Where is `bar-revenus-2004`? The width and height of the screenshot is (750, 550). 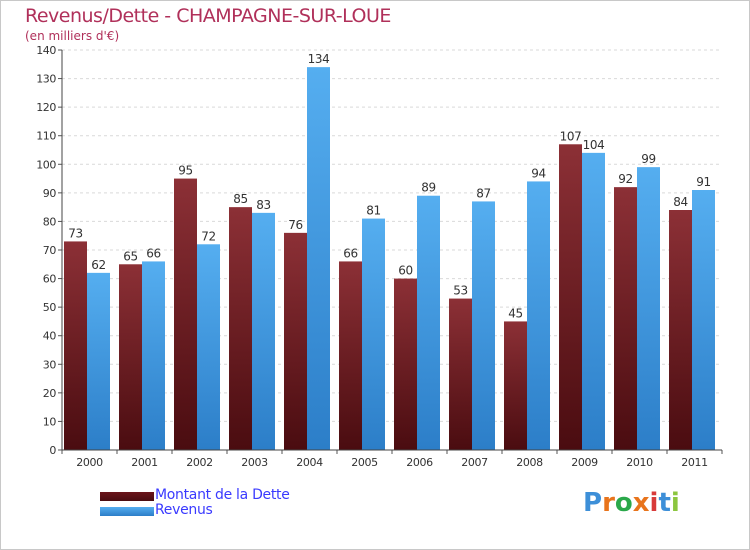 bar-revenus-2004 is located at coordinates (318, 259).